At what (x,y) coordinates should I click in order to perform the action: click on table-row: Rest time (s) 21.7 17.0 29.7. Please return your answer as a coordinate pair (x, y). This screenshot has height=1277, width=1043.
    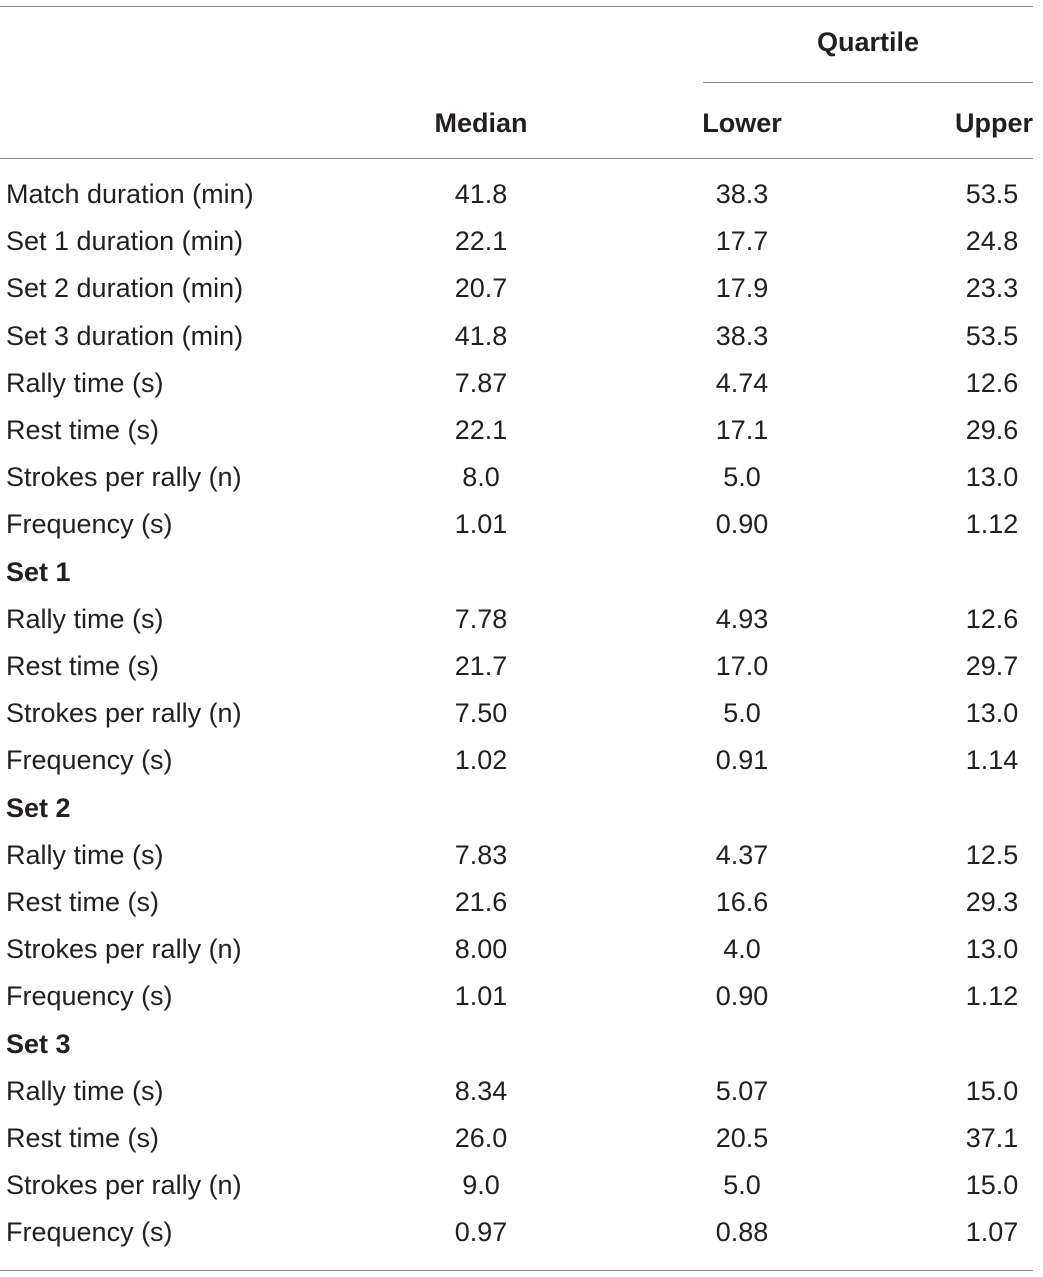
    Looking at the image, I should click on (521, 674).